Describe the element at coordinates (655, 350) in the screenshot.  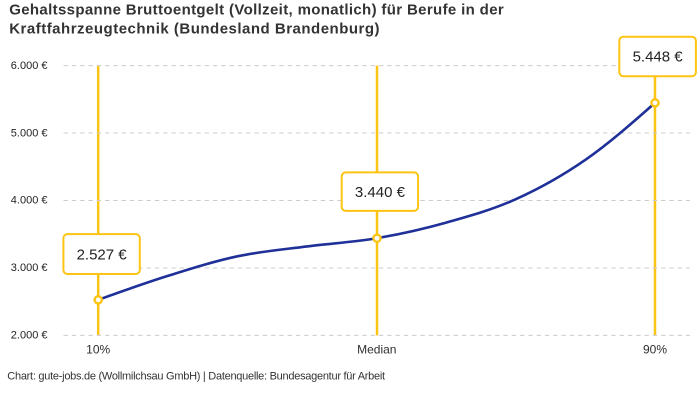
I see `svg-text: 90%` at that location.